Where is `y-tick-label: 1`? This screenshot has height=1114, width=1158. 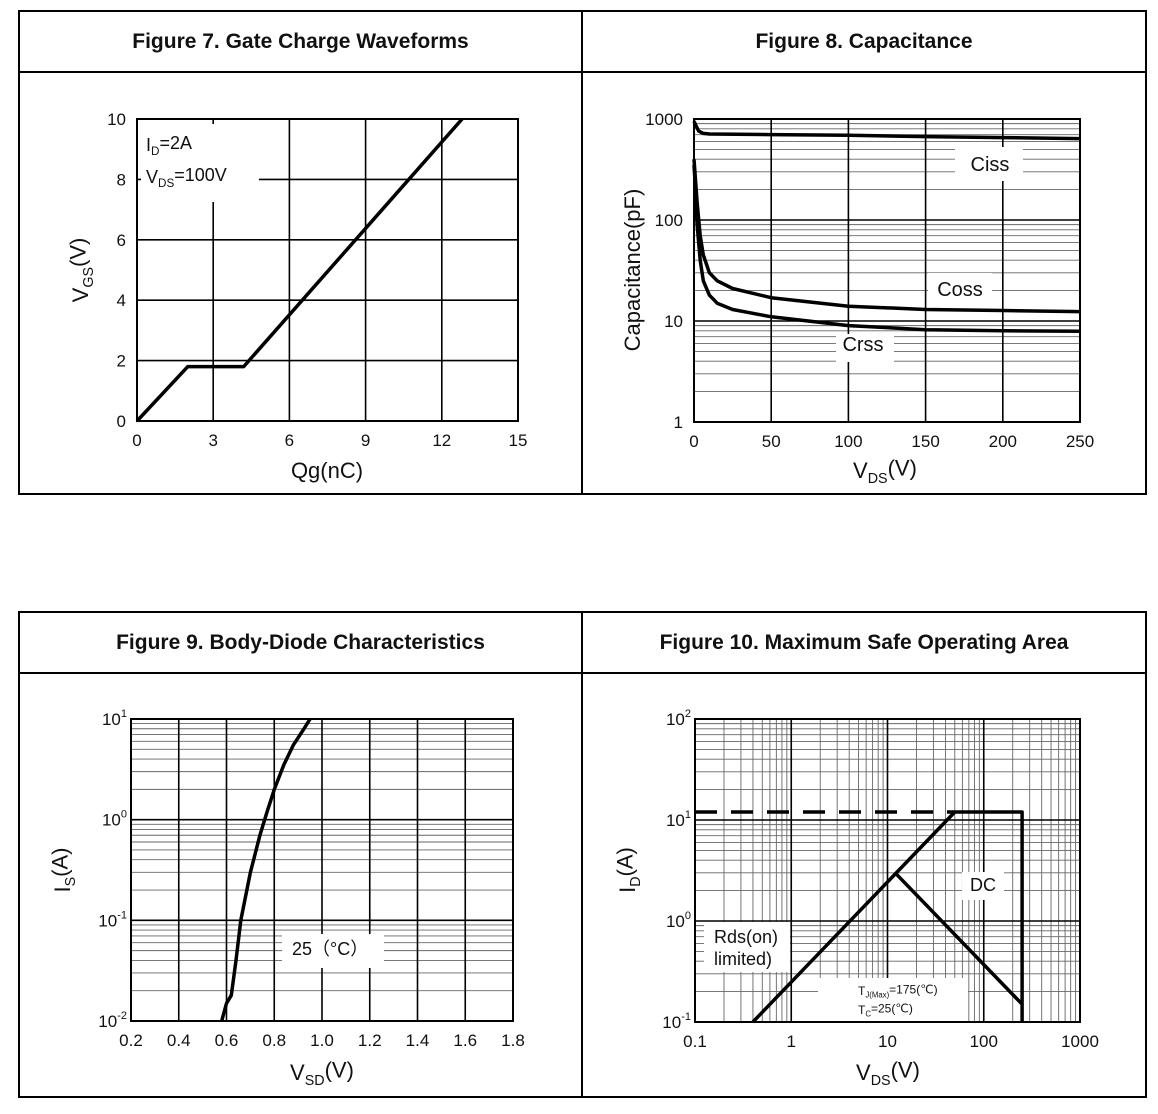
y-tick-label: 1 is located at coordinates (678, 422).